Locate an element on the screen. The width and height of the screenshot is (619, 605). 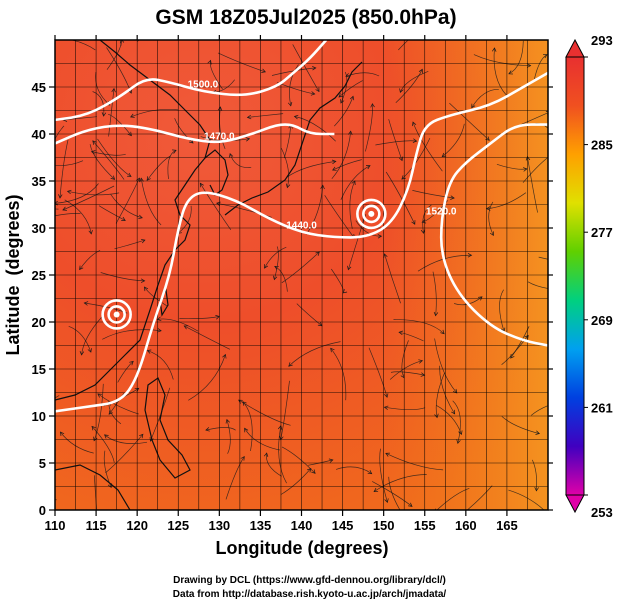
x-tick-label: 160 is located at coordinates (466, 525).